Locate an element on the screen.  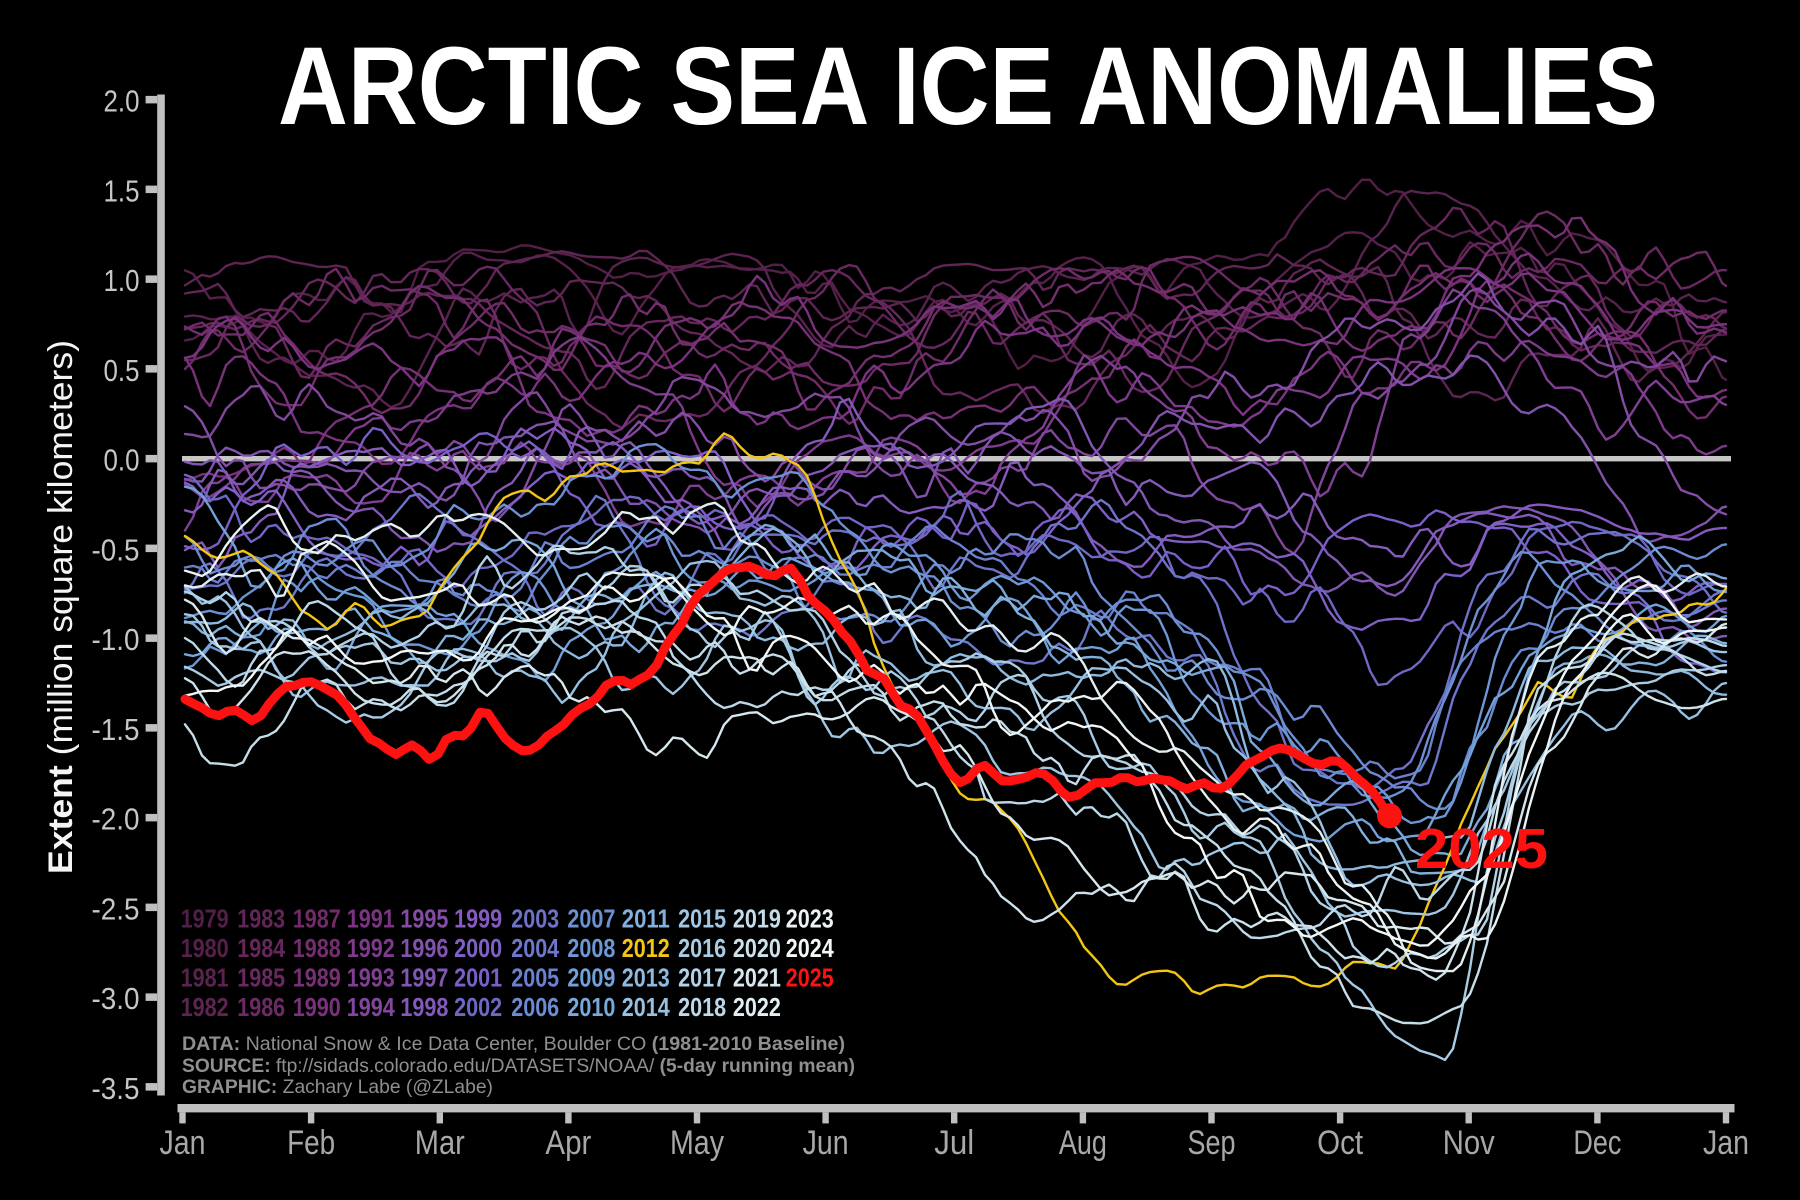
svg-text: -3.5 is located at coordinates (116, 1088).